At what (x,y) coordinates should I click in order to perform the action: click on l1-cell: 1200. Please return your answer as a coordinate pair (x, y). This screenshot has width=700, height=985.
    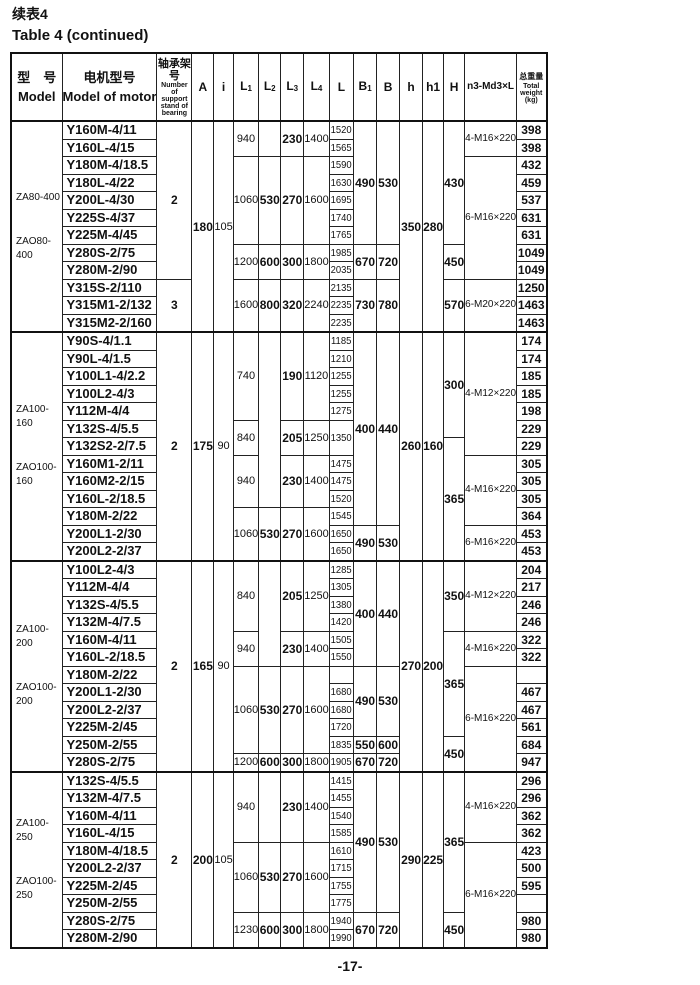
    Looking at the image, I should click on (246, 762).